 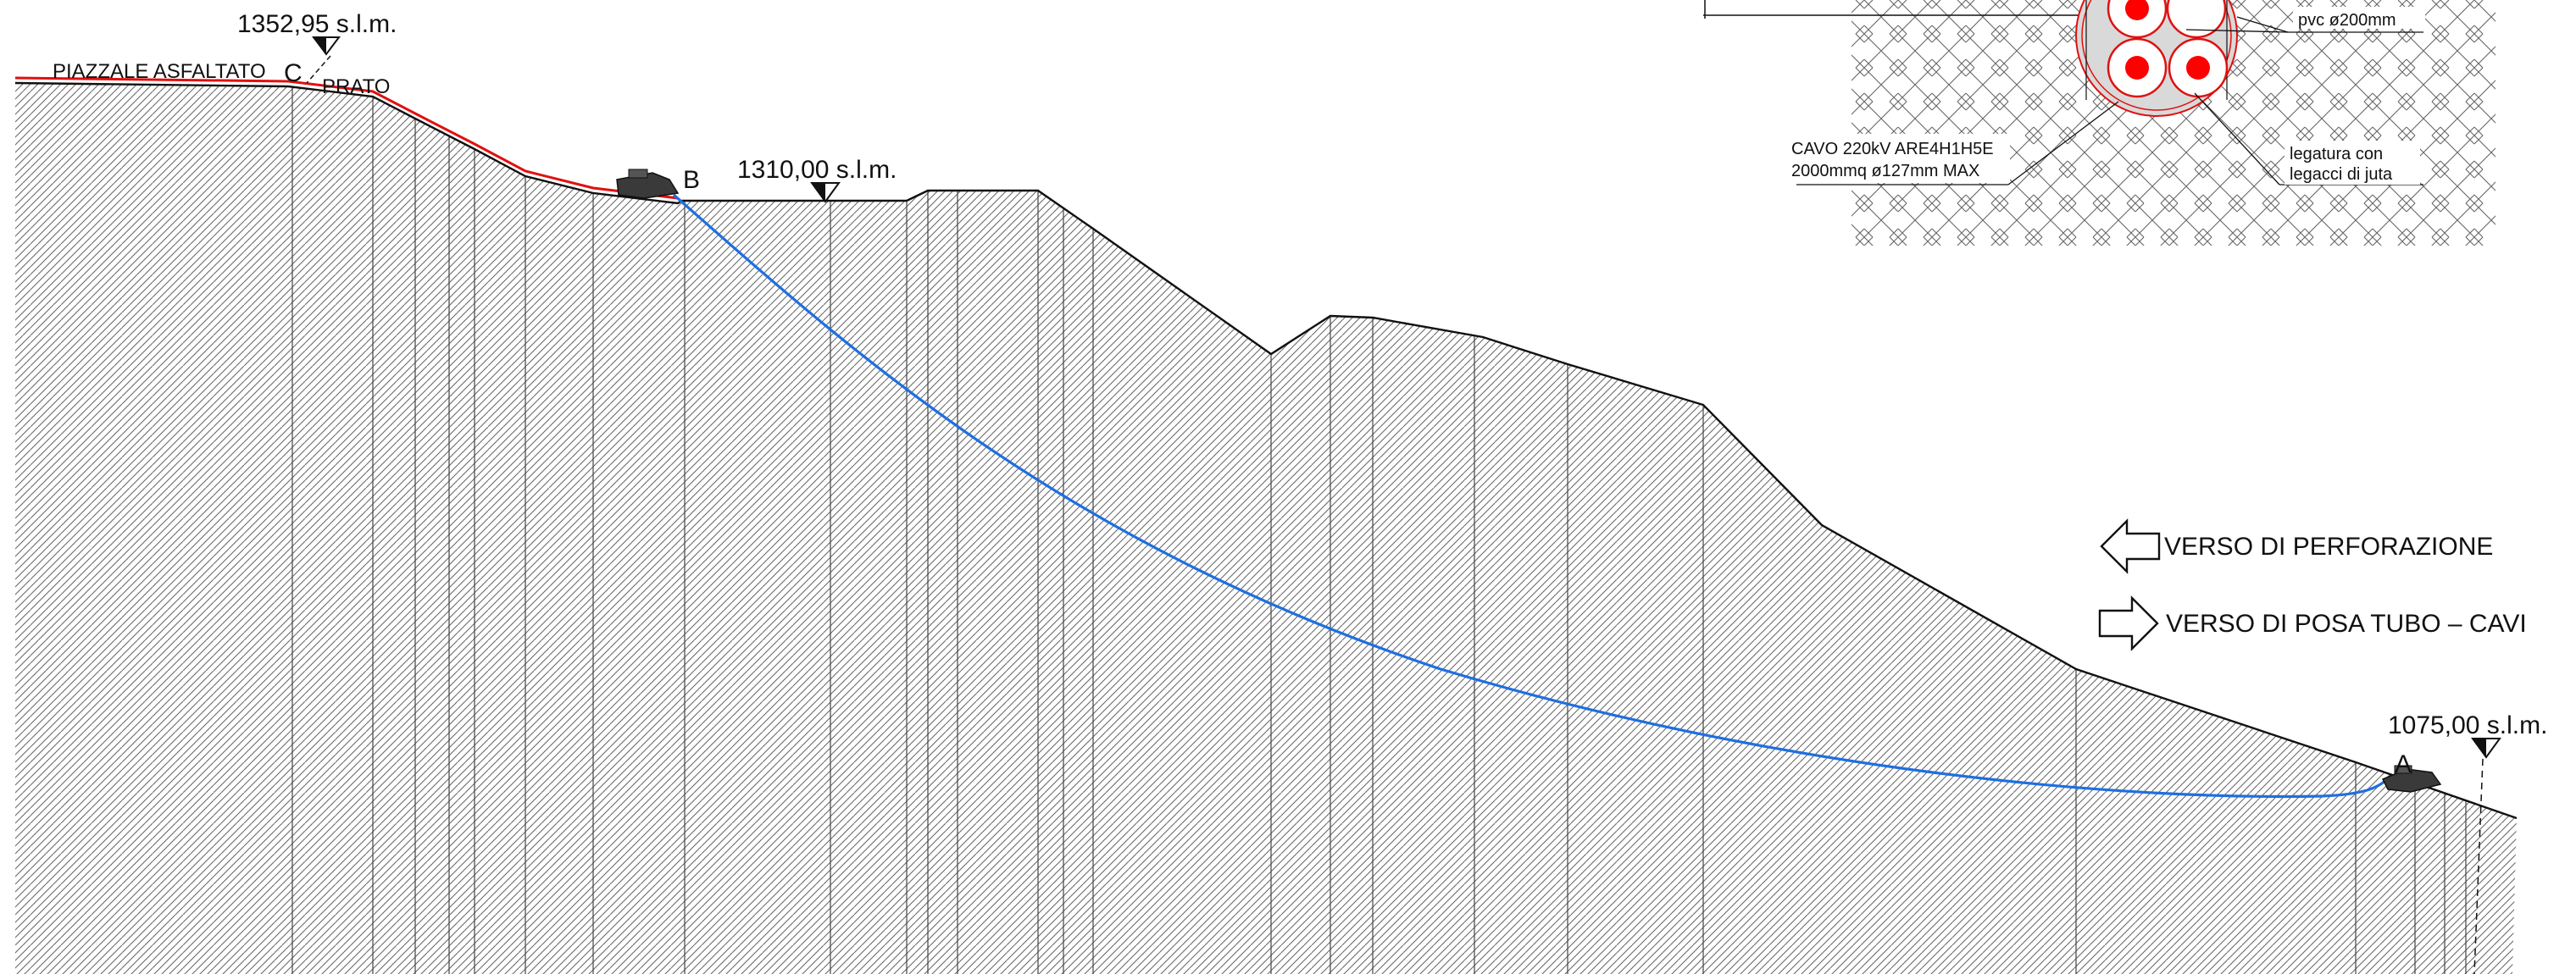 What do you see at coordinates (2336, 154) in the screenshot?
I see `detail-binding-label-1: legatura con` at bounding box center [2336, 154].